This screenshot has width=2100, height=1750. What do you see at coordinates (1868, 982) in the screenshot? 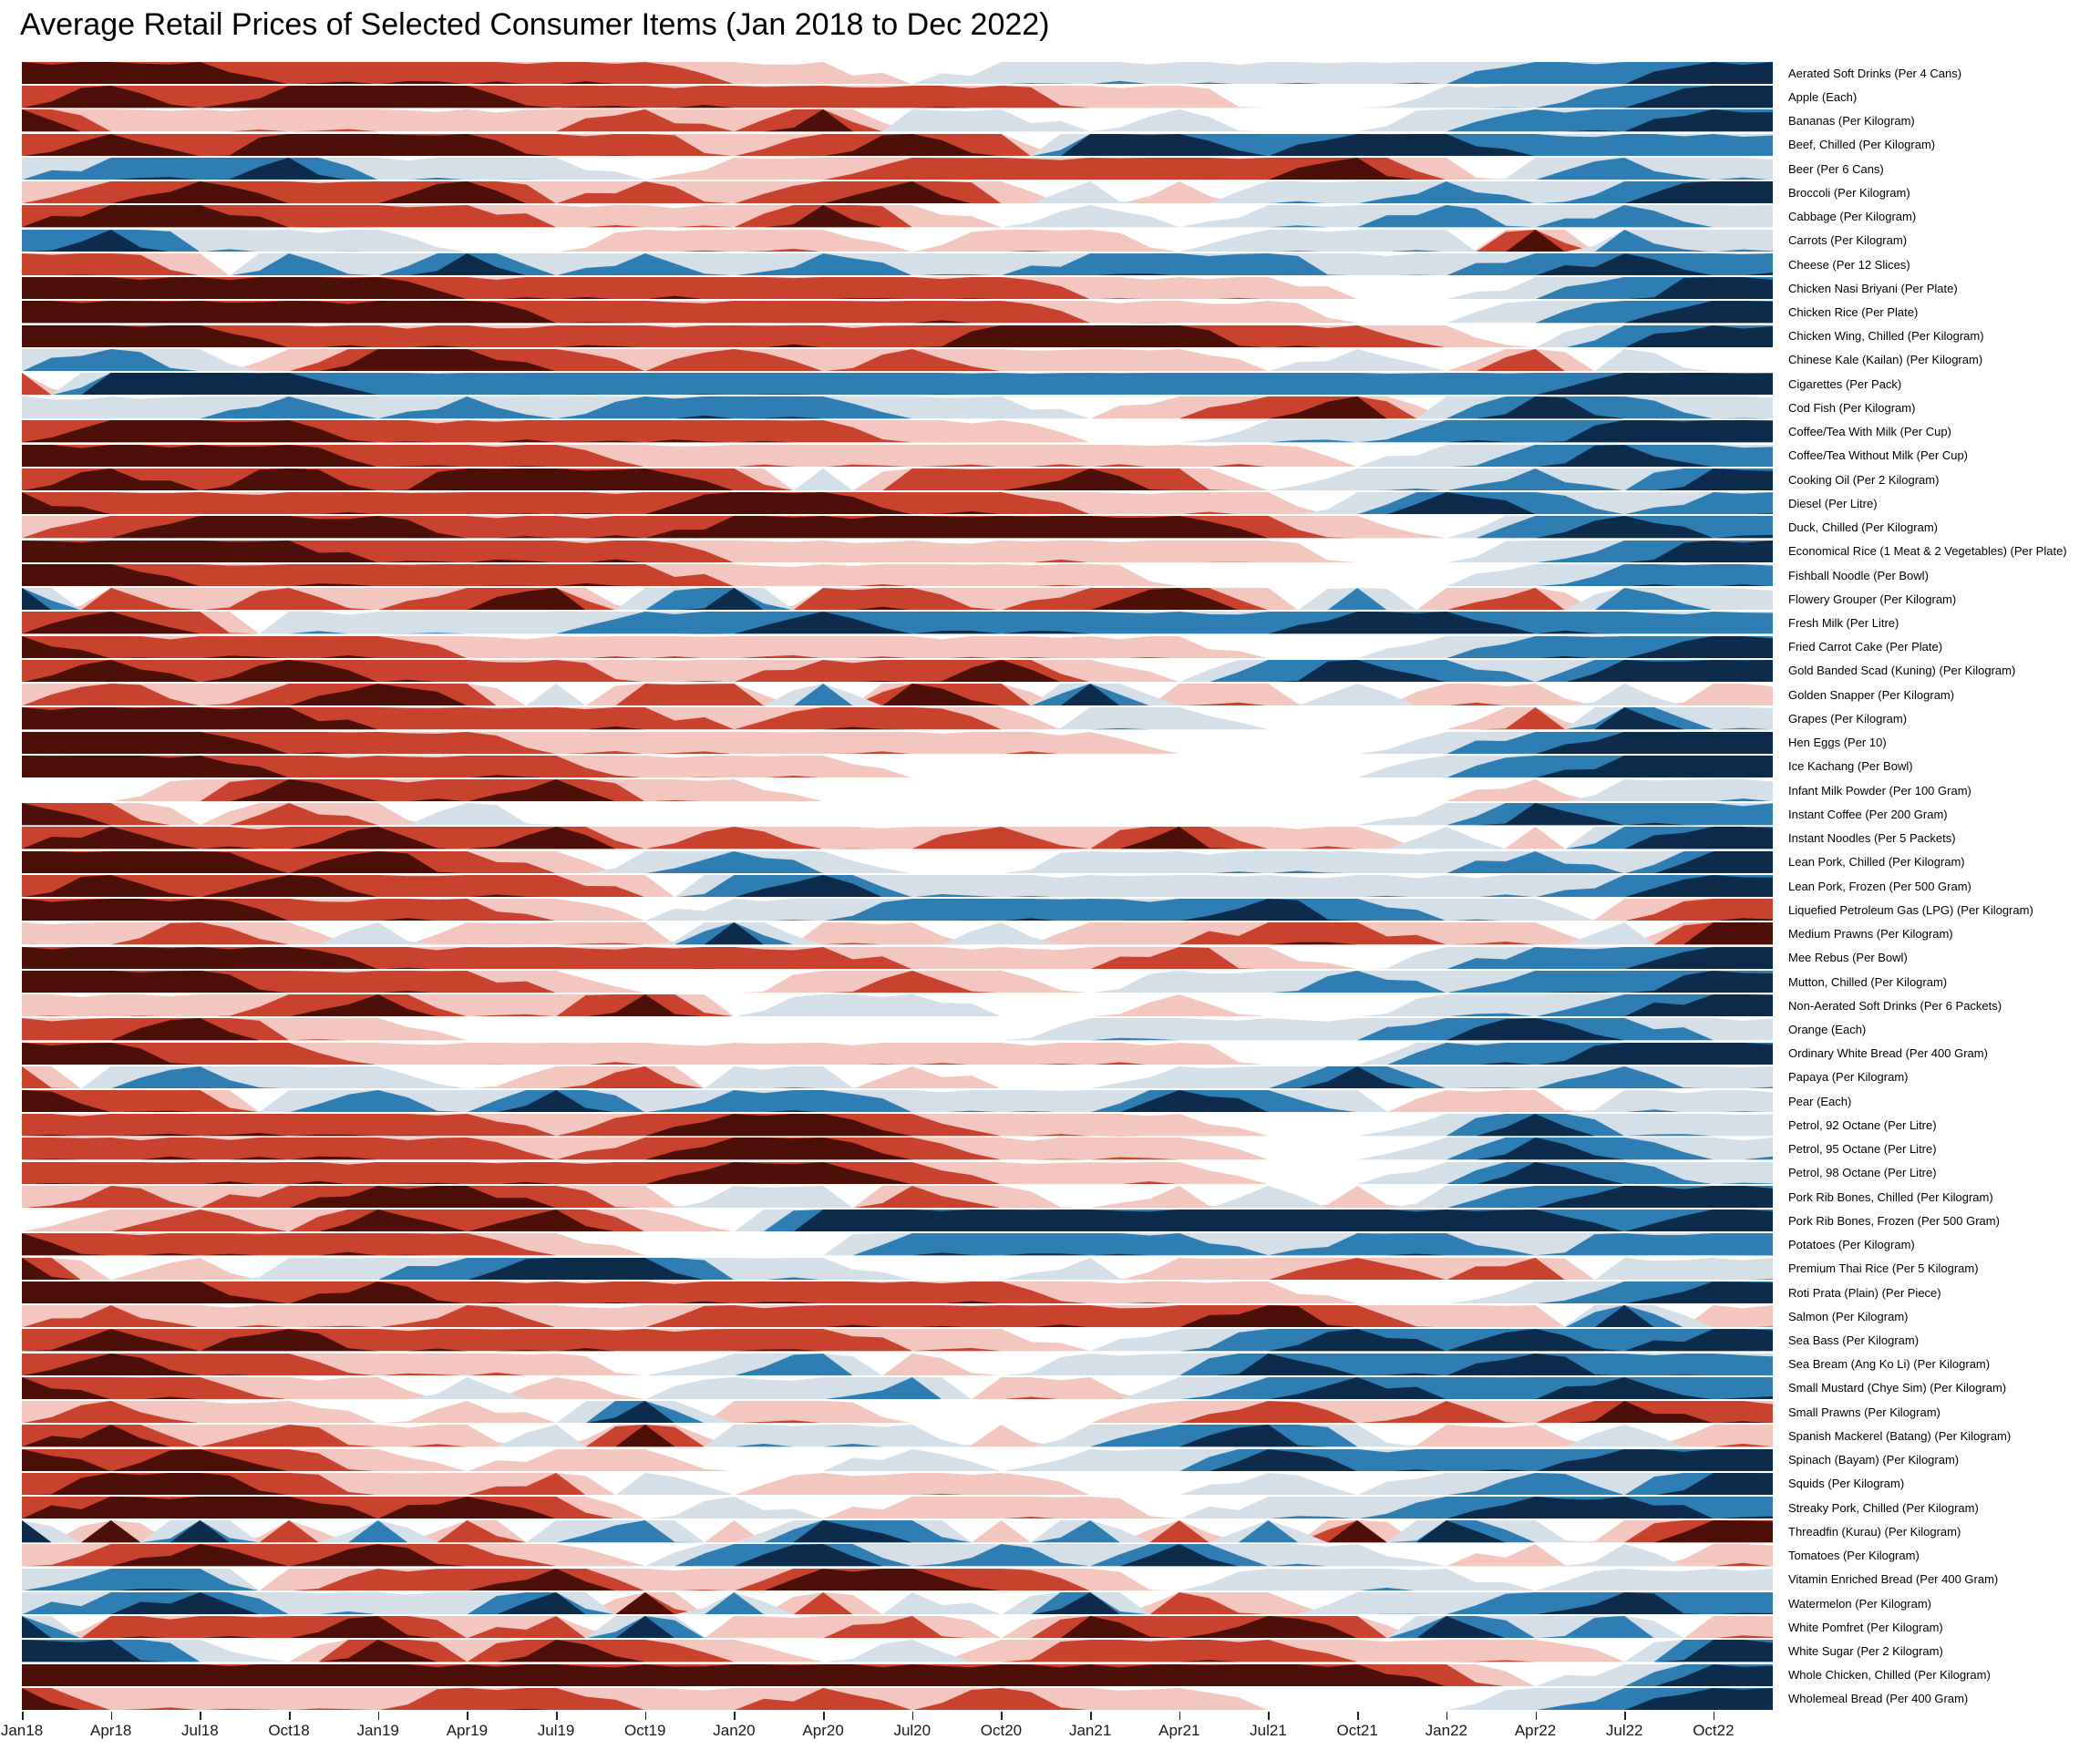
I see `row-label: Mutton, Chilled (Per Kilogram)` at bounding box center [1868, 982].